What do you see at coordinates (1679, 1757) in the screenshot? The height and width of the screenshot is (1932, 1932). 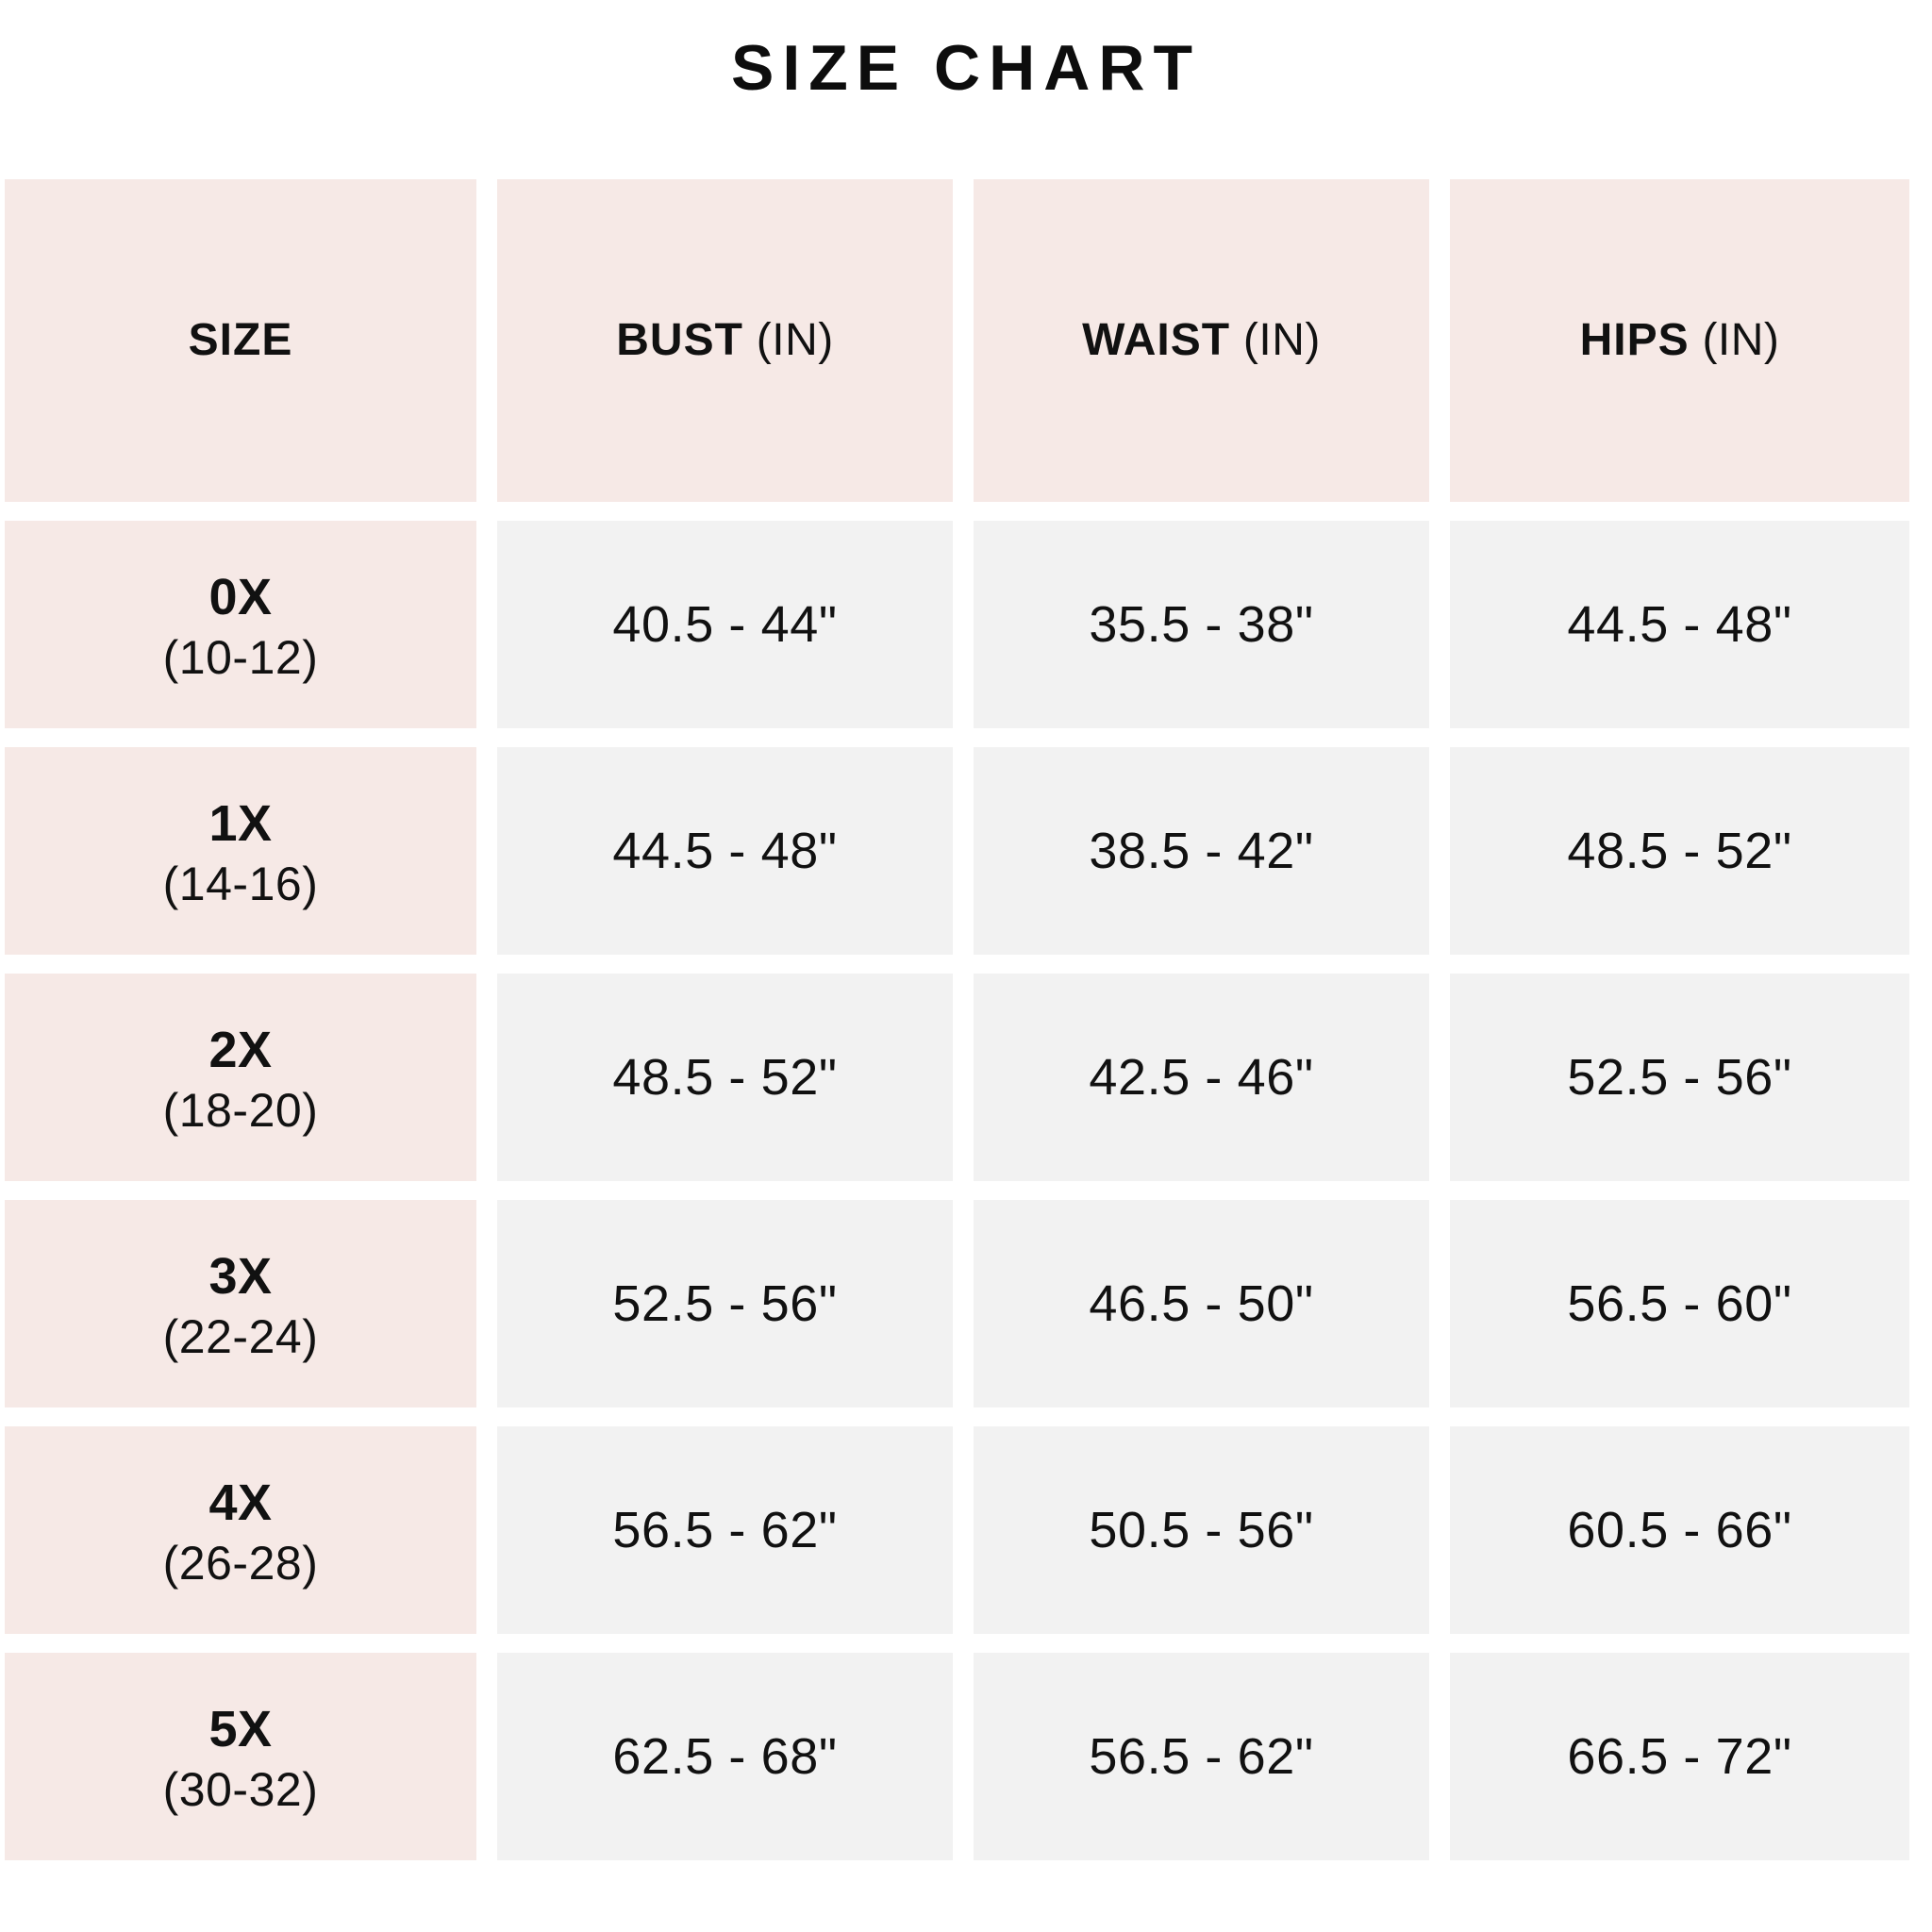 I see `hips-value: 66.5 - 72"` at bounding box center [1679, 1757].